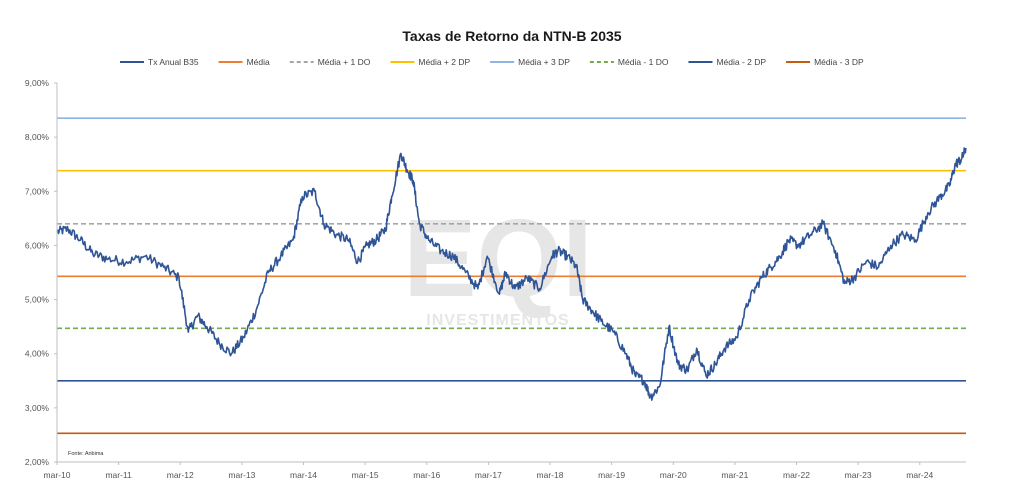 The image size is (1024, 497). I want to click on x-tick-label: mar-24, so click(919, 475).